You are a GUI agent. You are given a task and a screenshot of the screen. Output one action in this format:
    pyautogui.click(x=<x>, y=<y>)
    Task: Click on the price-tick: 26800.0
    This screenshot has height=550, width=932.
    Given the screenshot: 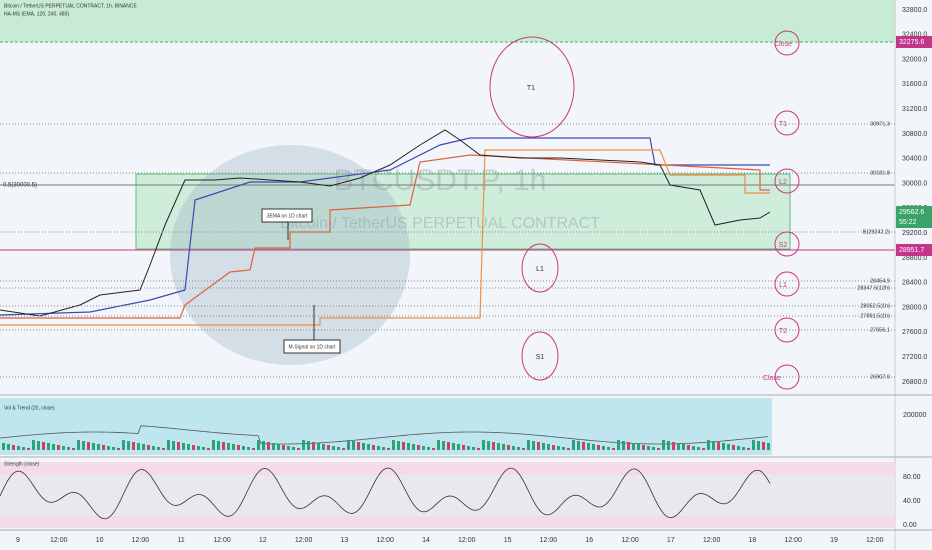 What is the action you would take?
    pyautogui.click(x=914, y=382)
    